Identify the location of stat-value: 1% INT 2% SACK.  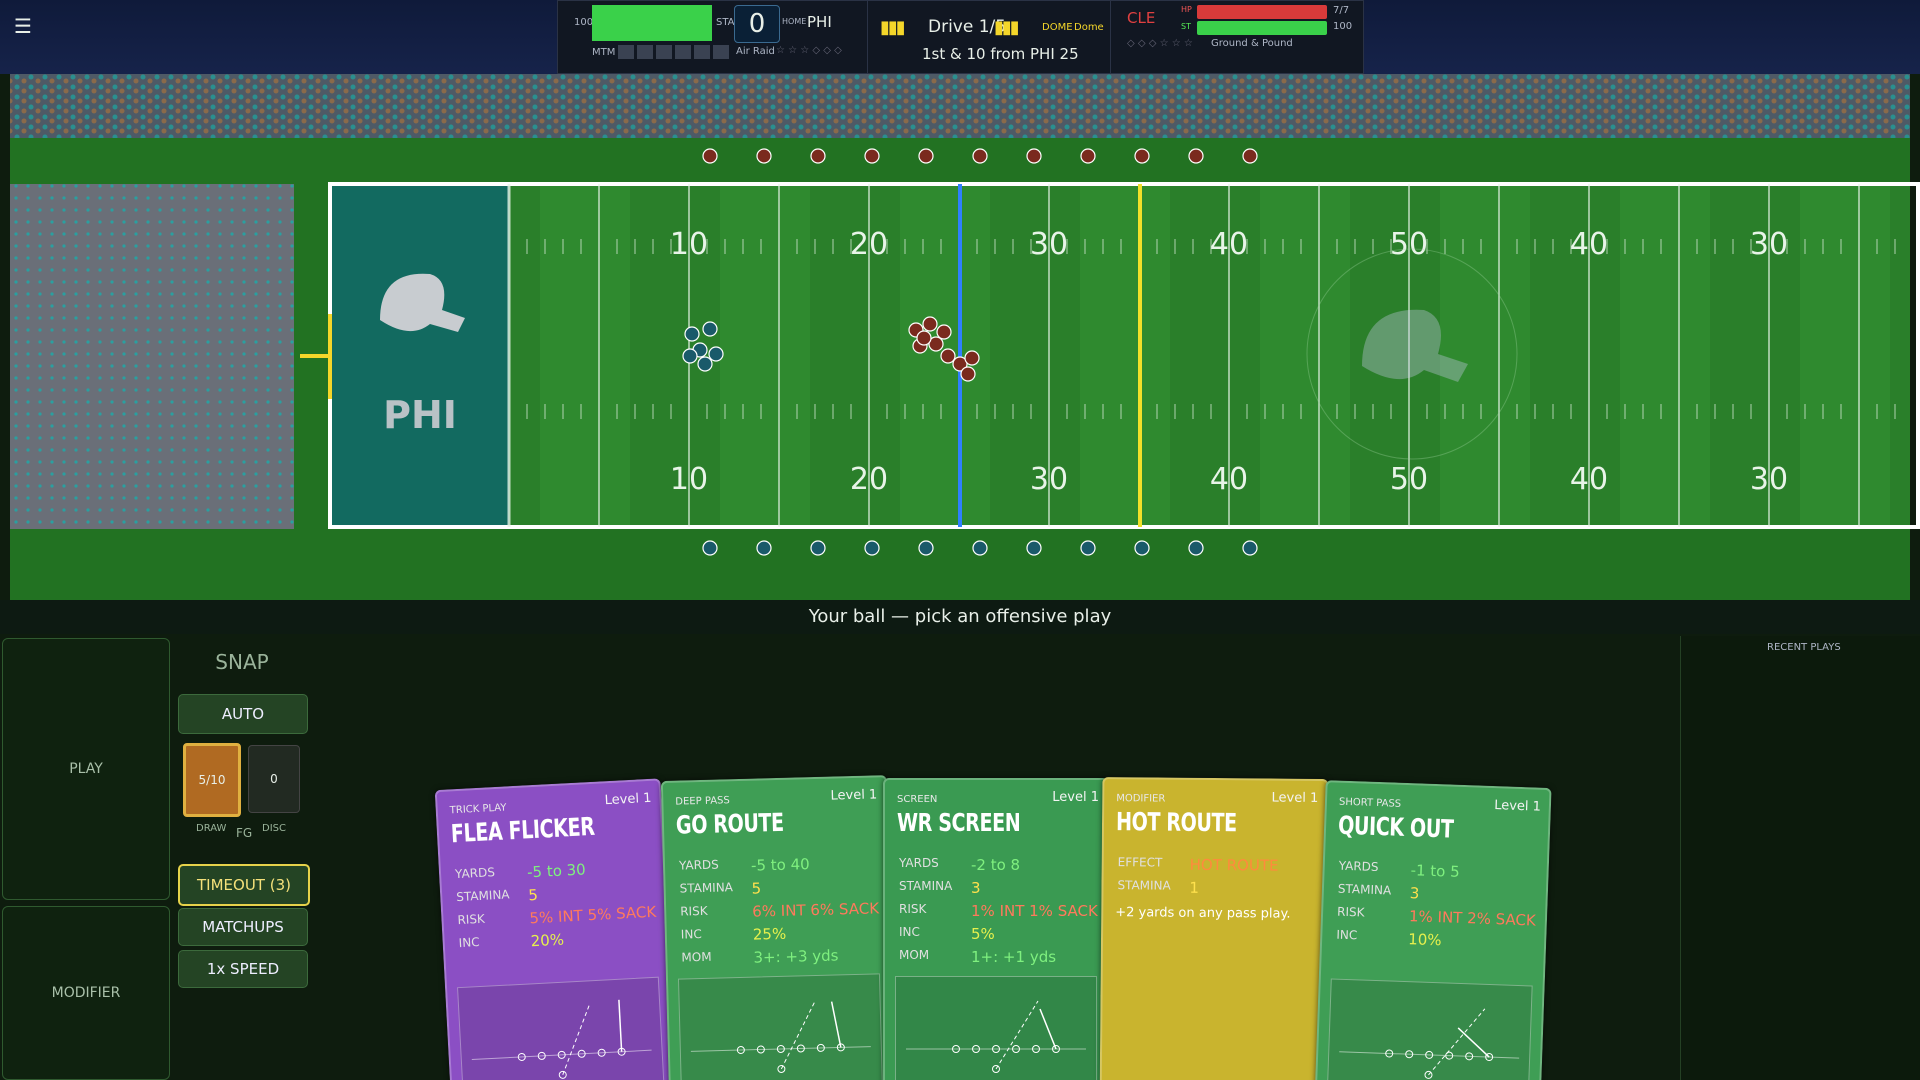
(1472, 918).